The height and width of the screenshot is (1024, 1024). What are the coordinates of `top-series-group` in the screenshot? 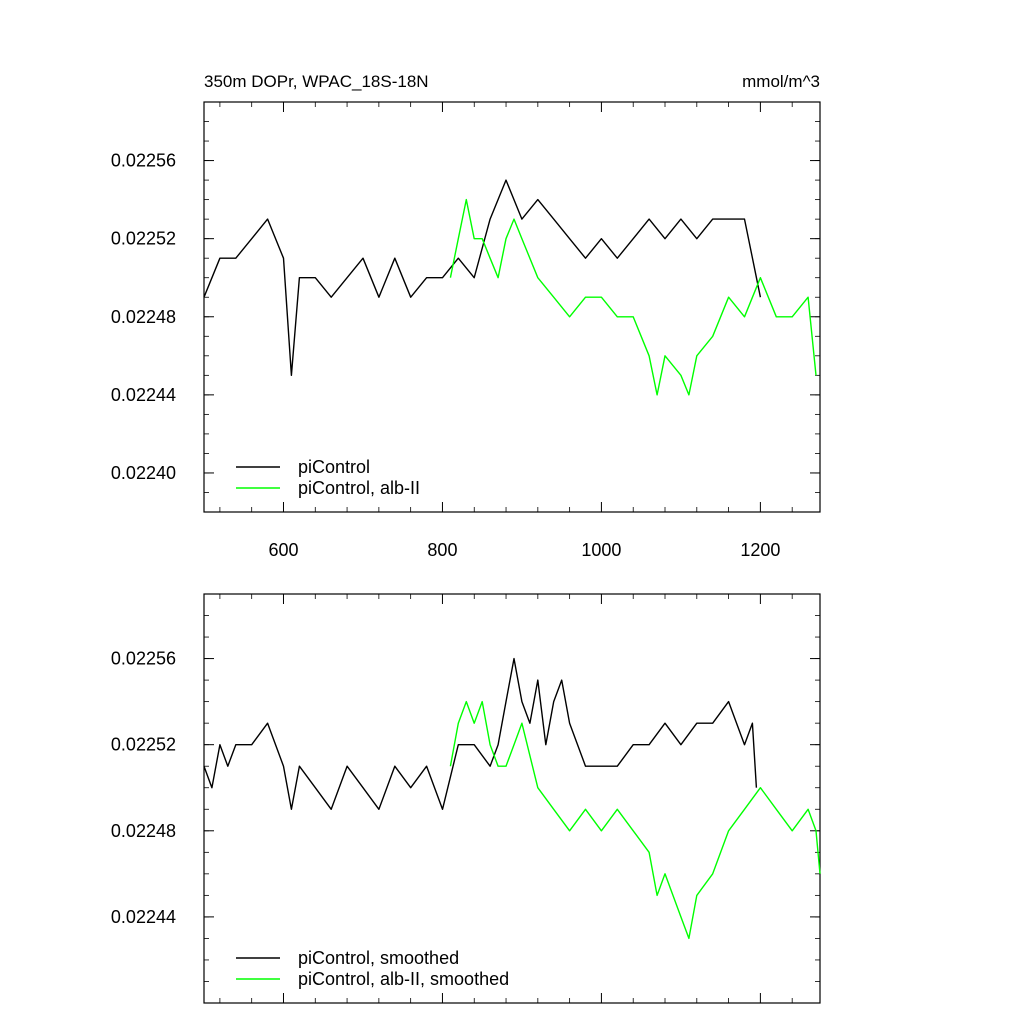 It's located at (510, 287).